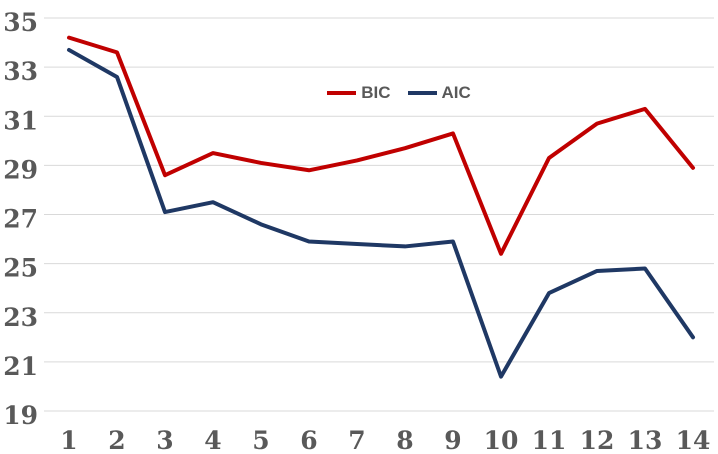 The width and height of the screenshot is (718, 454). I want to click on legend-item-bic: BIC, so click(359, 92).